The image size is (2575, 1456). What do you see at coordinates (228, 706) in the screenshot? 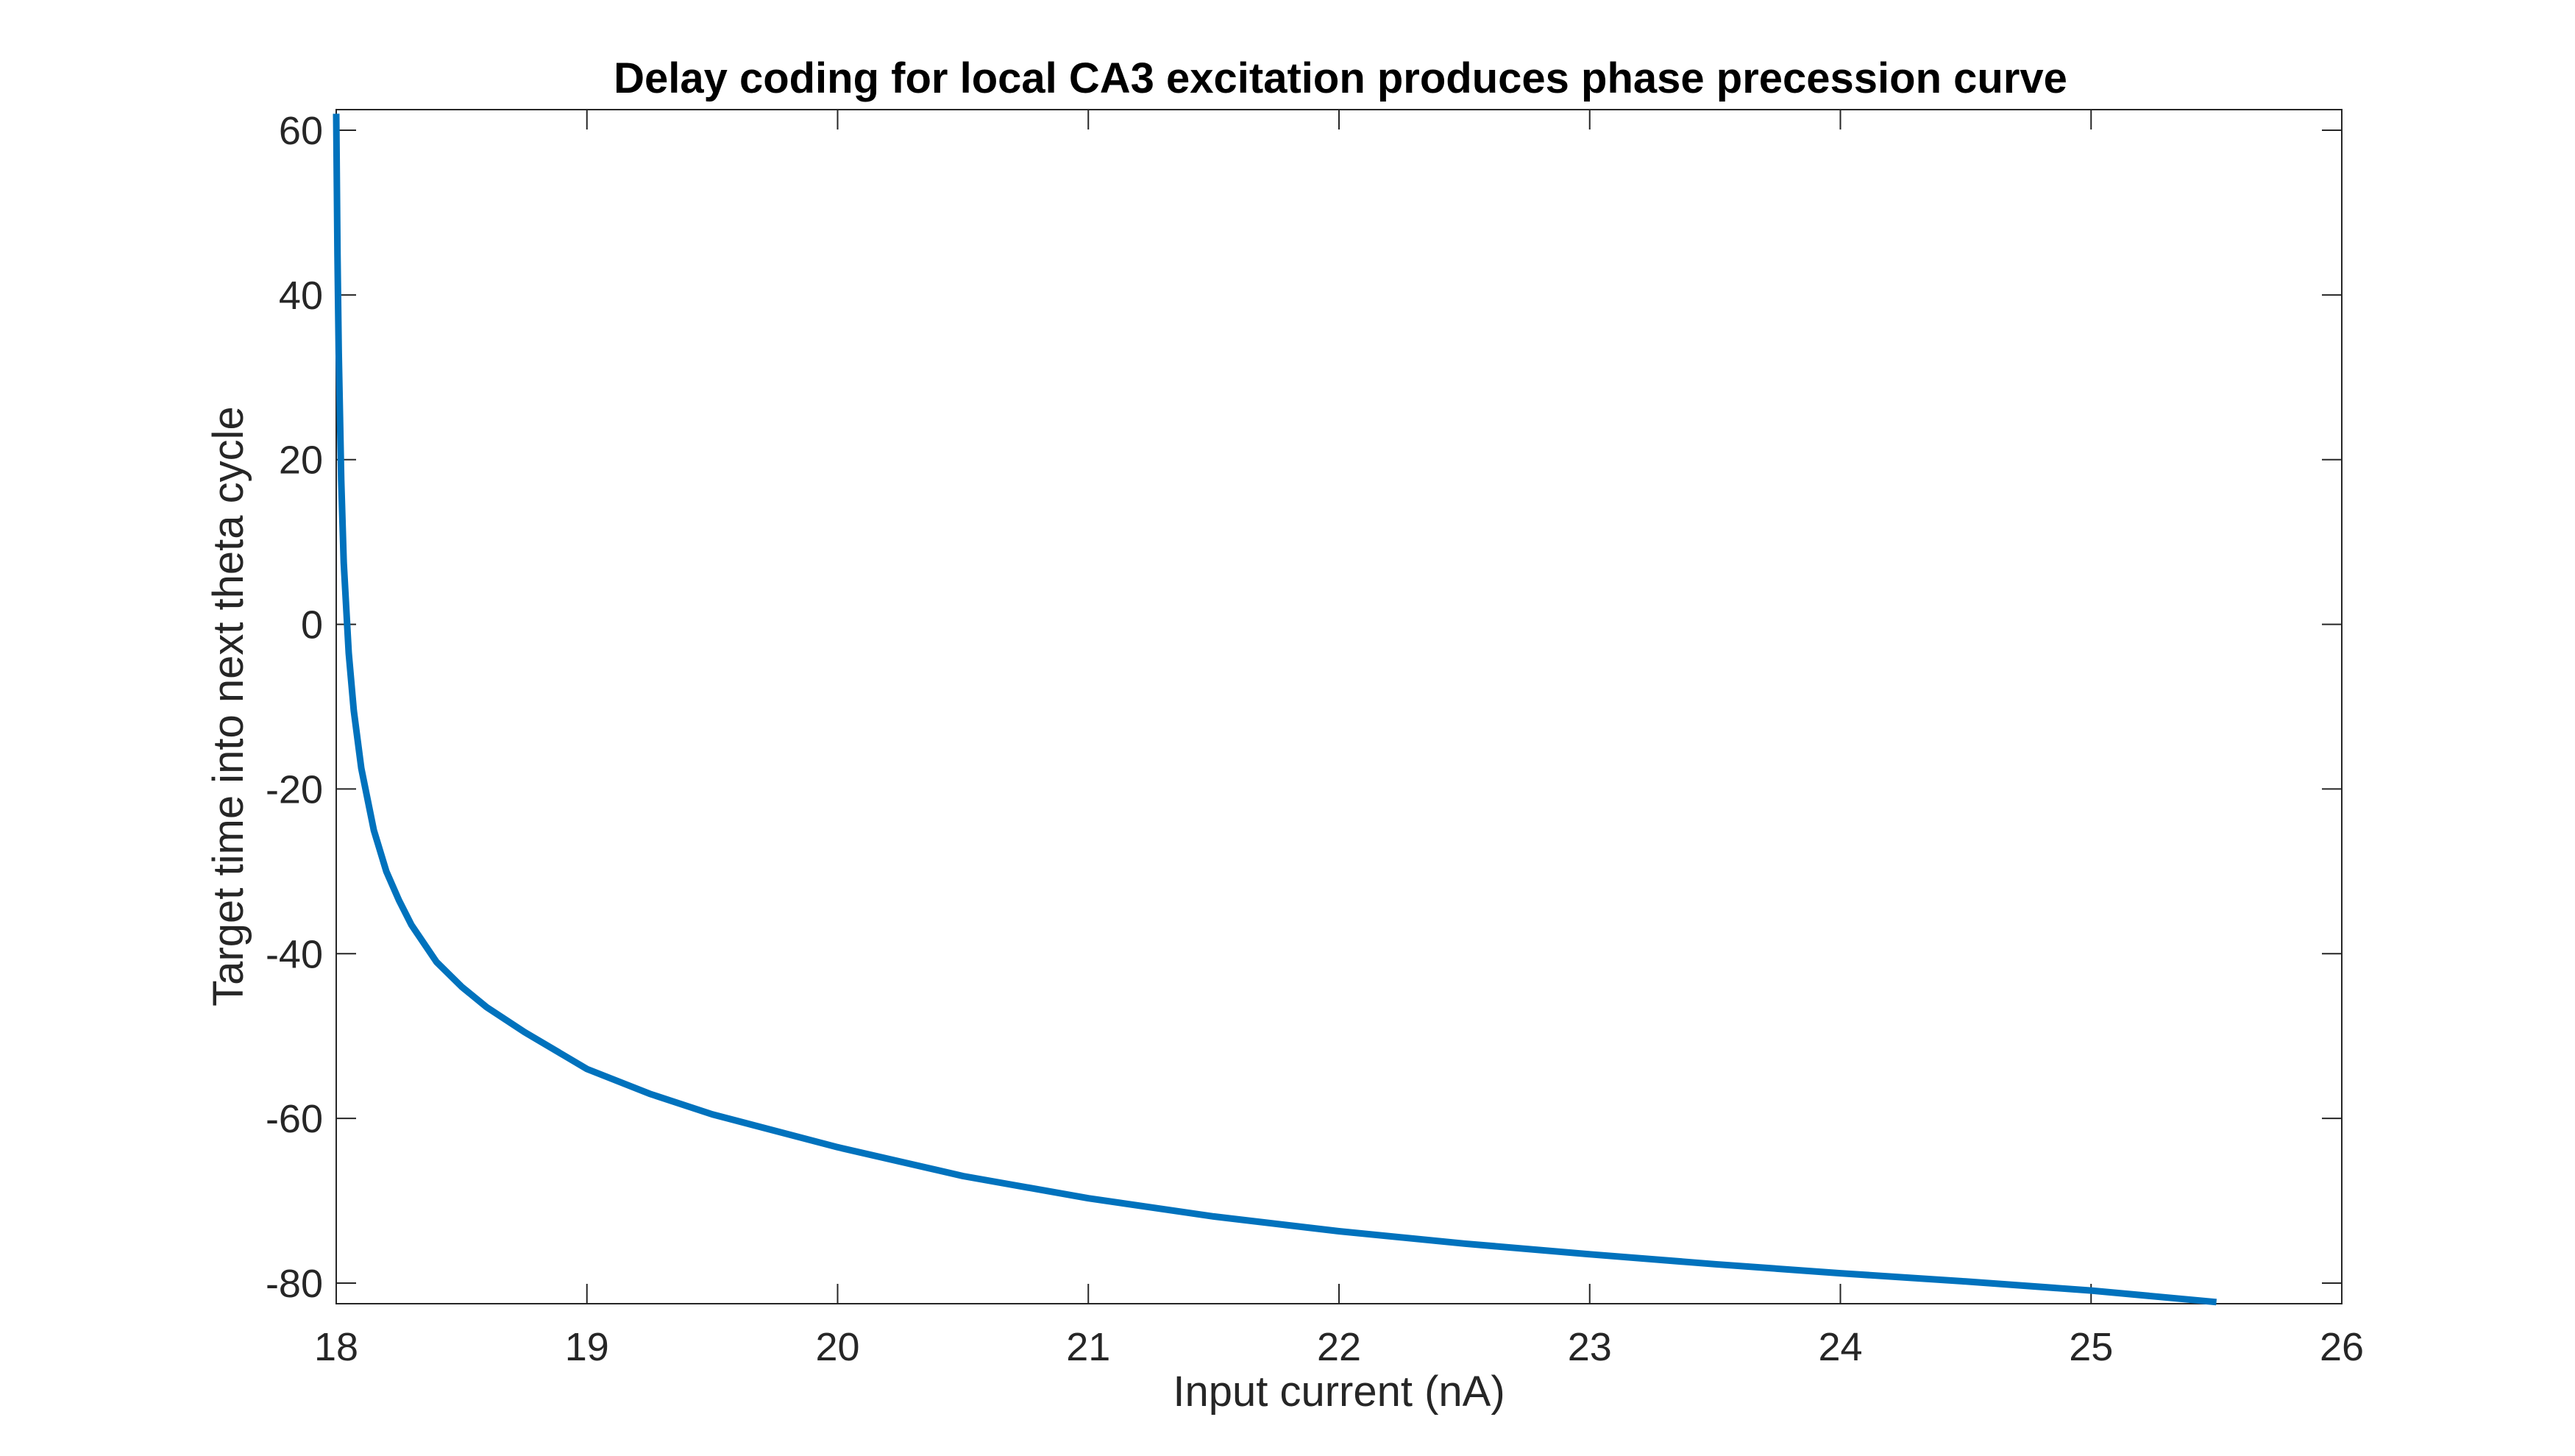
I see `y-axis-label: Target time into next theta cycle` at bounding box center [228, 706].